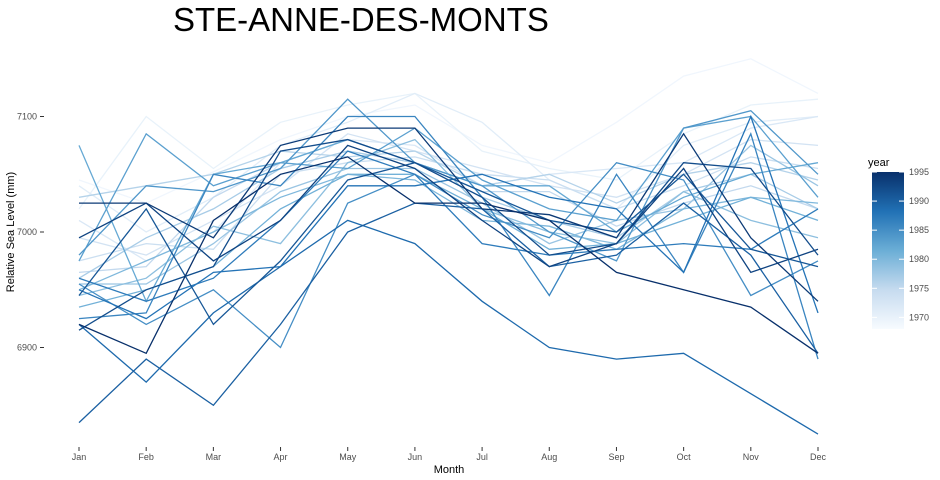 The width and height of the screenshot is (940, 480). Describe the element at coordinates (888, 250) in the screenshot. I see `colorbar` at that location.